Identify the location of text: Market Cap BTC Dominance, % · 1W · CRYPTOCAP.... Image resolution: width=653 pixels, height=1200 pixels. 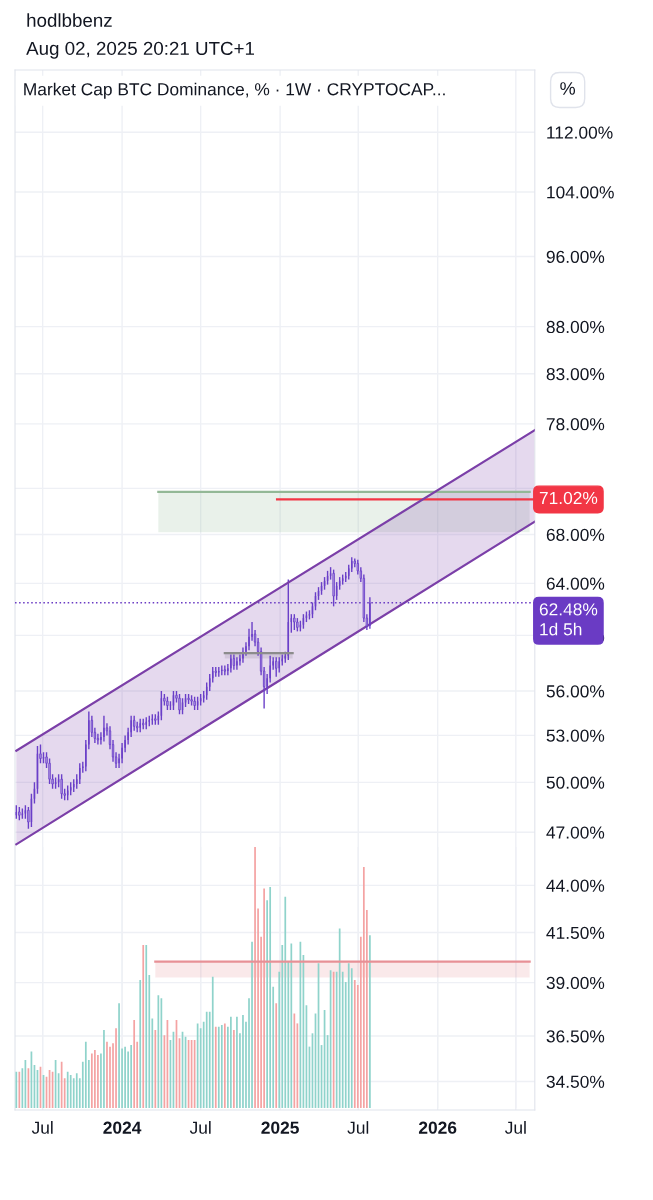
(234, 90).